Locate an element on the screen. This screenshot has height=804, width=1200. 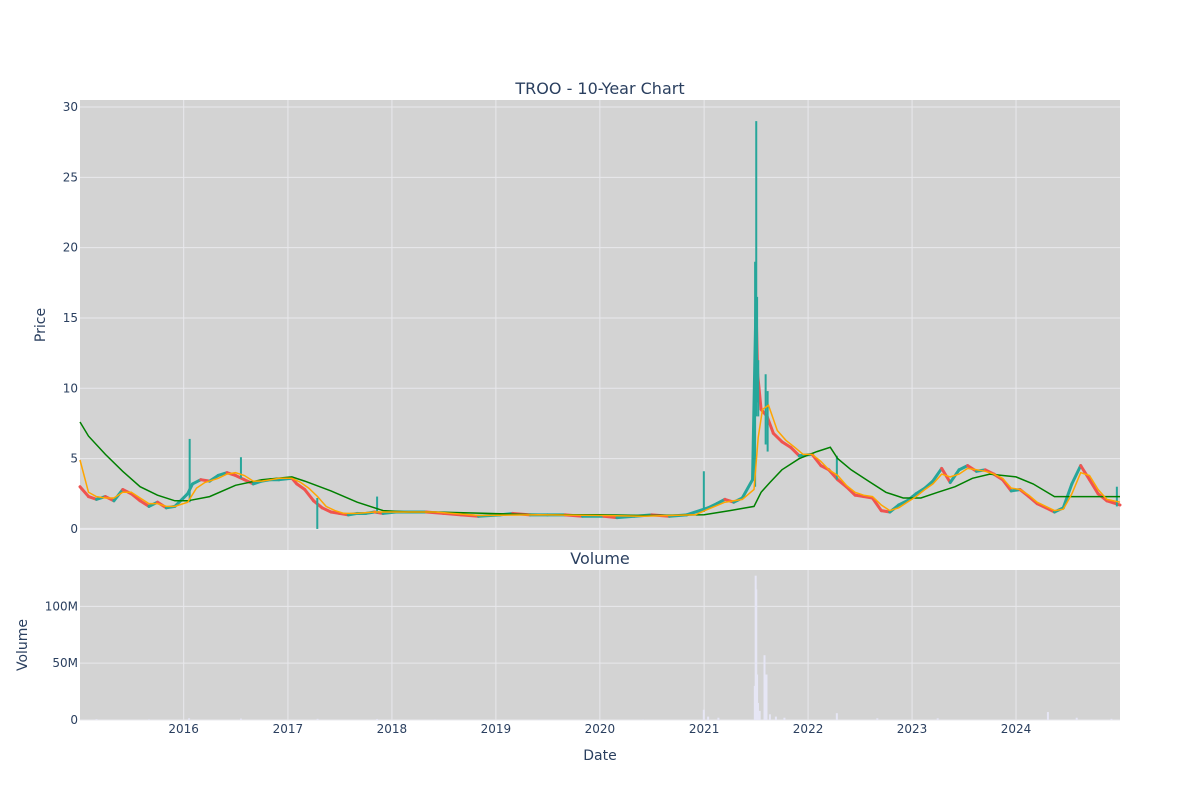
ma-short-line is located at coordinates (600, 461).